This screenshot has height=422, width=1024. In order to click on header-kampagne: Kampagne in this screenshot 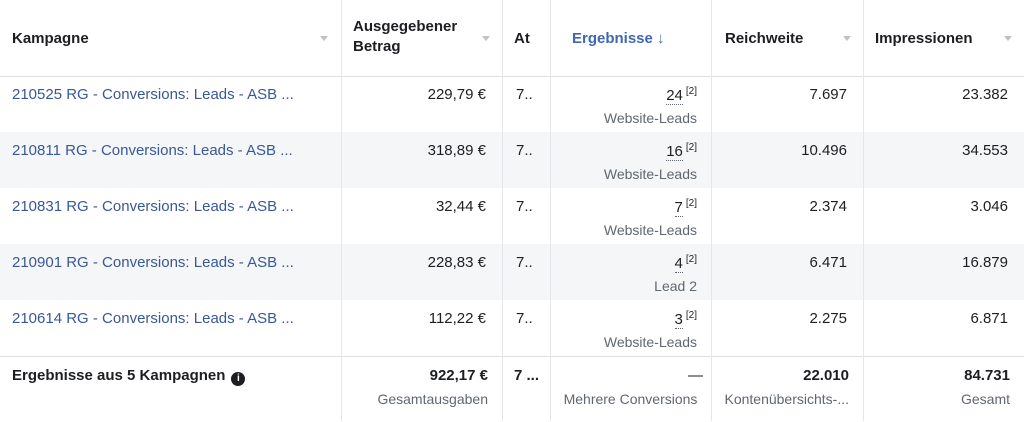, I will do `click(170, 38)`.